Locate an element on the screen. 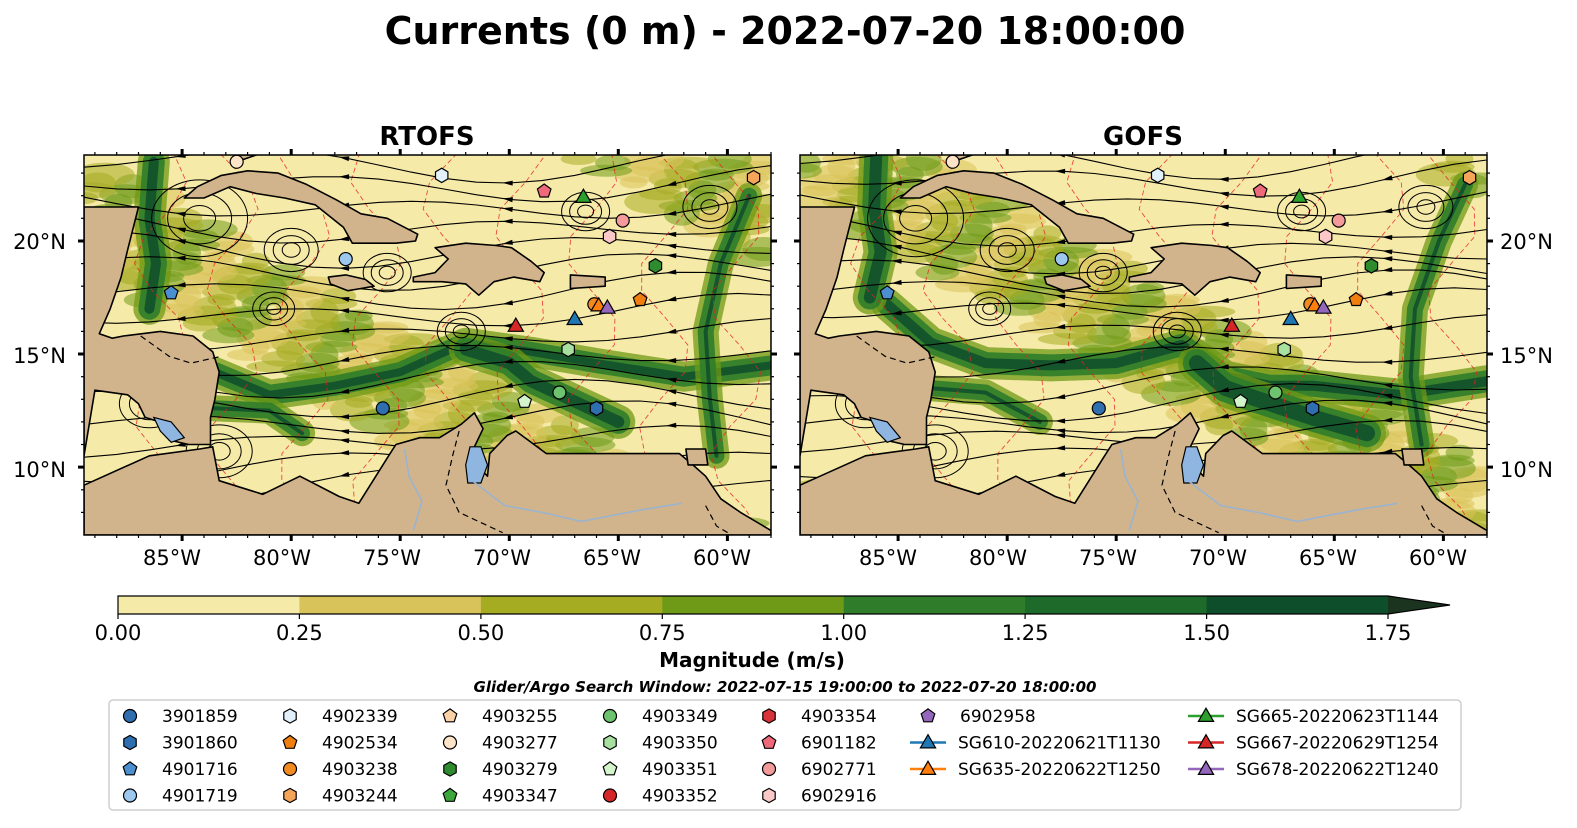  legend-item: SG635-20220622T1250 is located at coordinates (1035, 769).